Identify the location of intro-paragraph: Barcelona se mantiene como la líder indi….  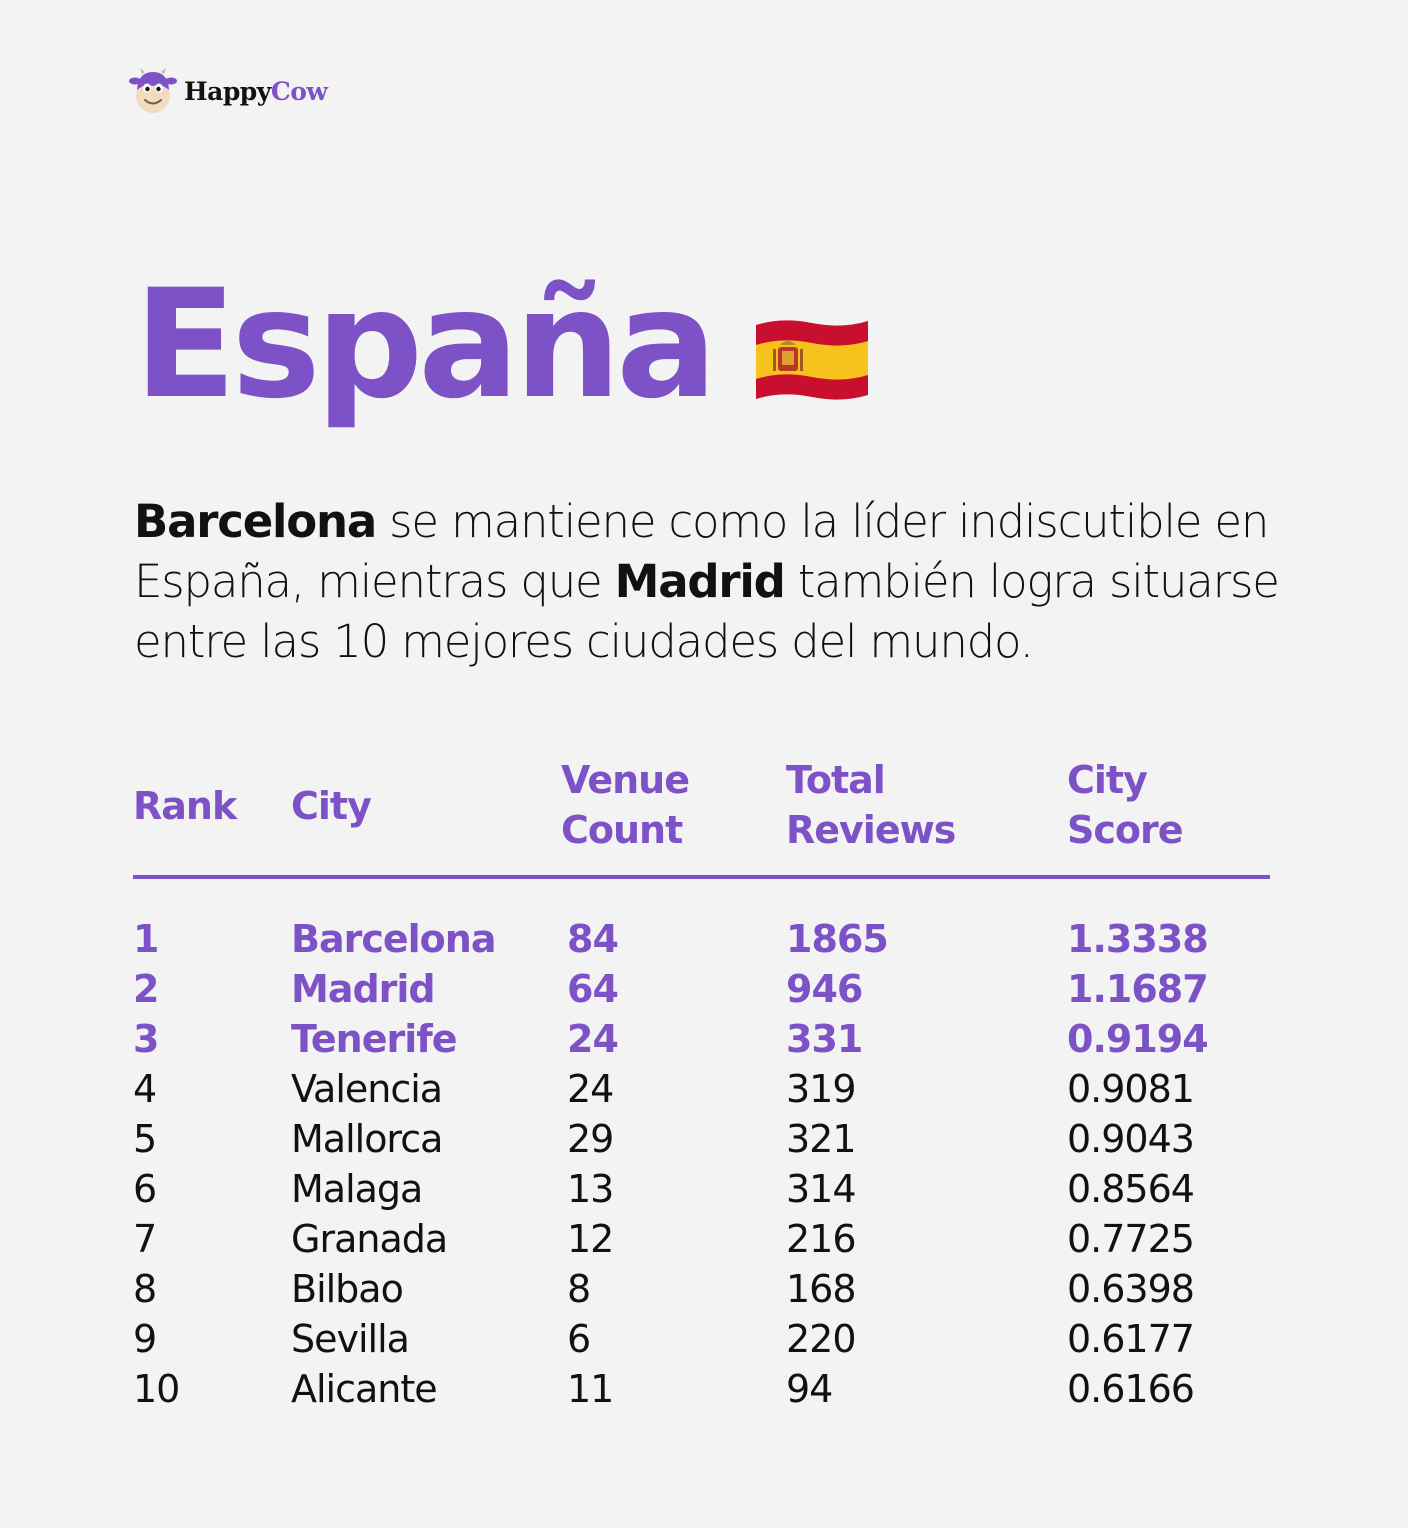
(724, 582).